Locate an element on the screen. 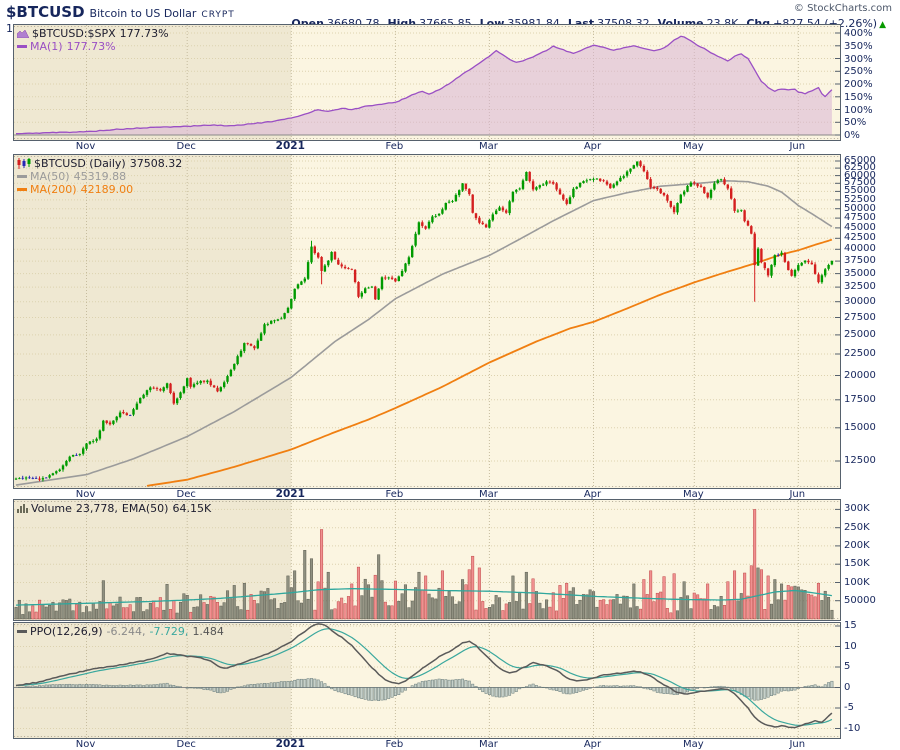 The image size is (900, 750). symbol-exchange: CRYPT is located at coordinates (218, 15).